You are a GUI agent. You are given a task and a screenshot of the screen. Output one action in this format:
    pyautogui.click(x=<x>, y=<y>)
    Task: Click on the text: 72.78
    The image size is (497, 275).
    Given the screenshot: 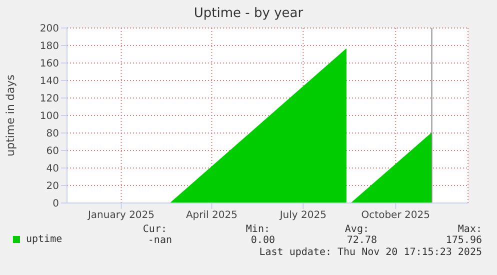 What is the action you would take?
    pyautogui.click(x=361, y=240)
    